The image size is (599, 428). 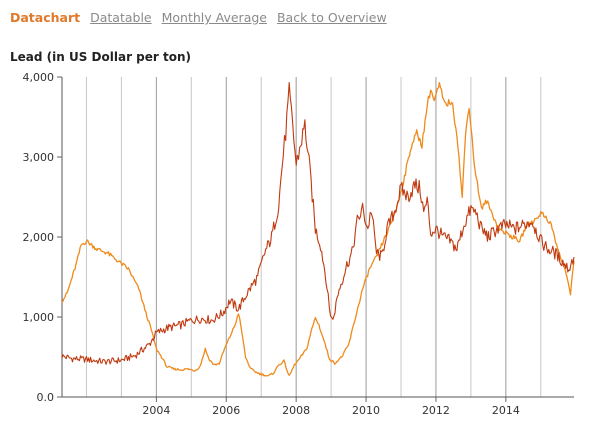 What do you see at coordinates (39, 77) in the screenshot?
I see `y-tick-label: 4,000` at bounding box center [39, 77].